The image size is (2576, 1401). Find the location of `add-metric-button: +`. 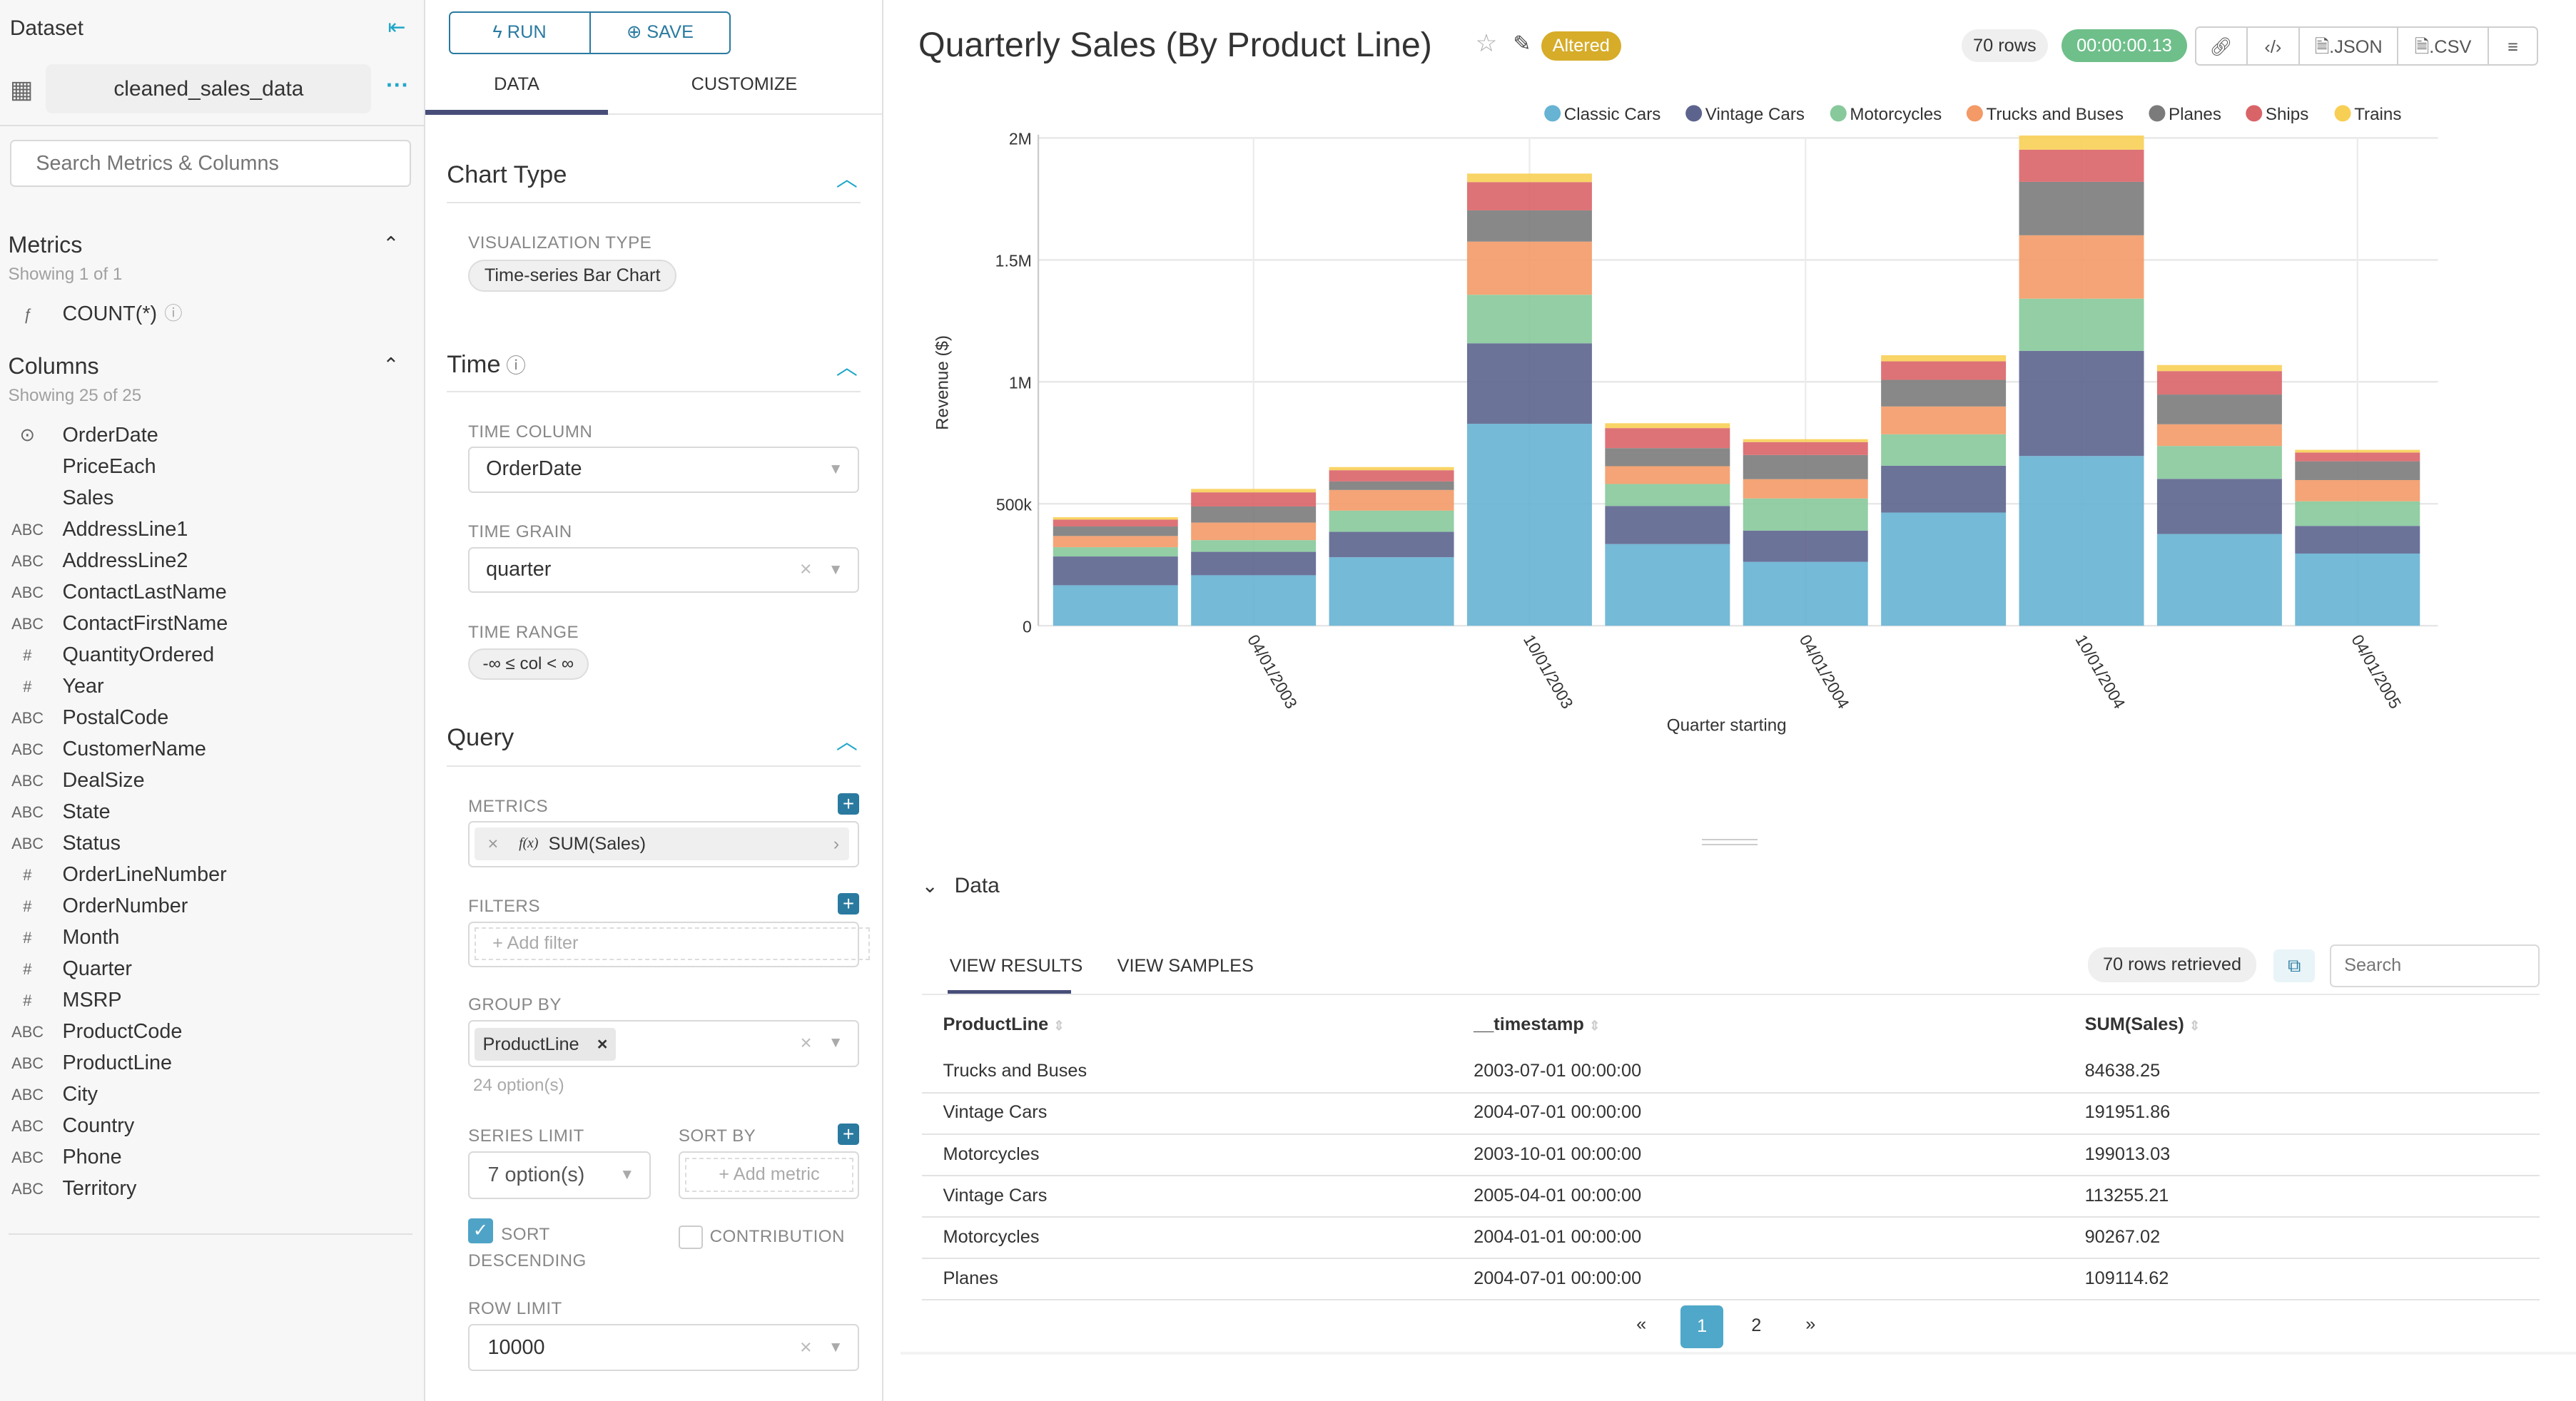

add-metric-button: + is located at coordinates (849, 804).